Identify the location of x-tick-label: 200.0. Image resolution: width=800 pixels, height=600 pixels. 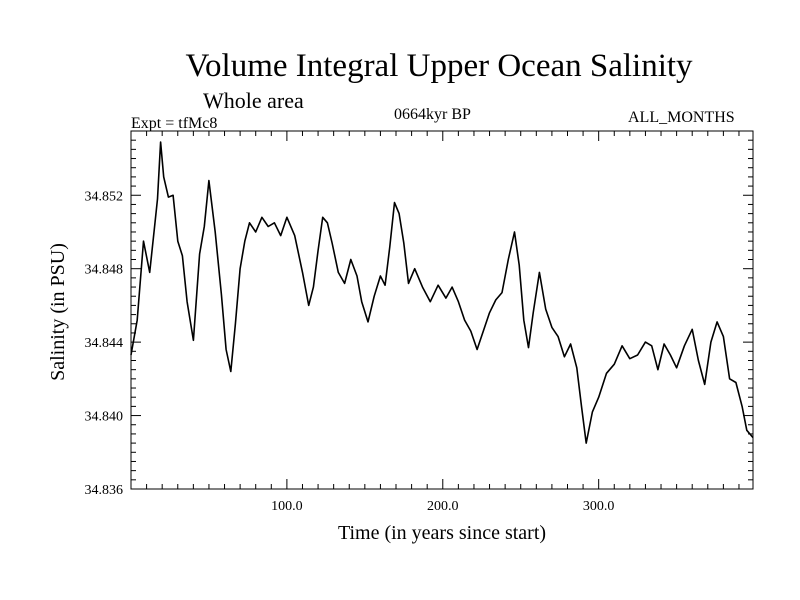
(443, 506).